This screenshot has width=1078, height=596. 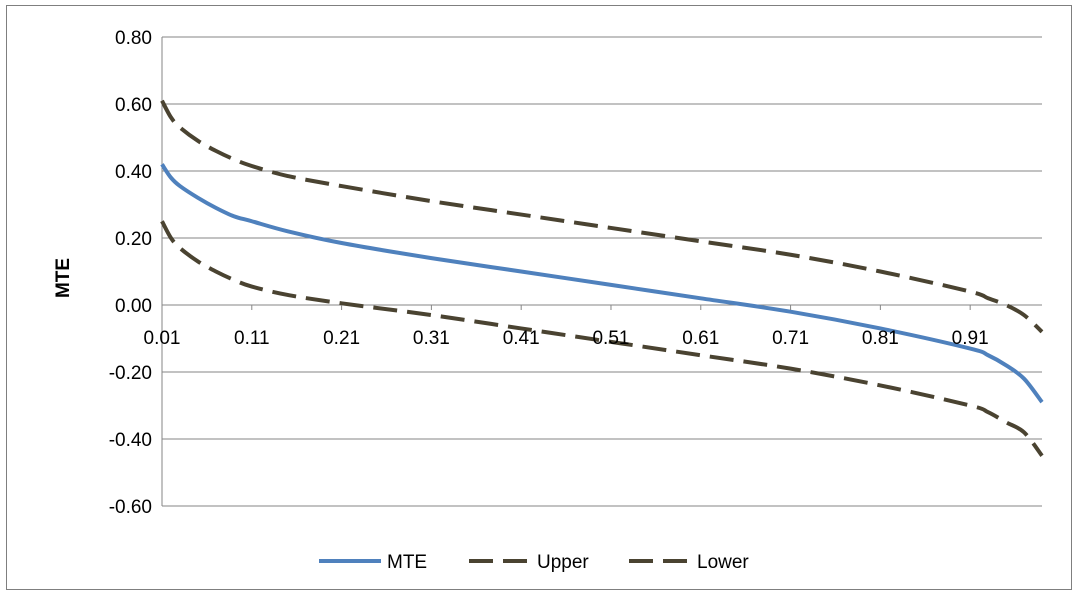 What do you see at coordinates (133, 172) in the screenshot?
I see `y-tick-label: 0.40` at bounding box center [133, 172].